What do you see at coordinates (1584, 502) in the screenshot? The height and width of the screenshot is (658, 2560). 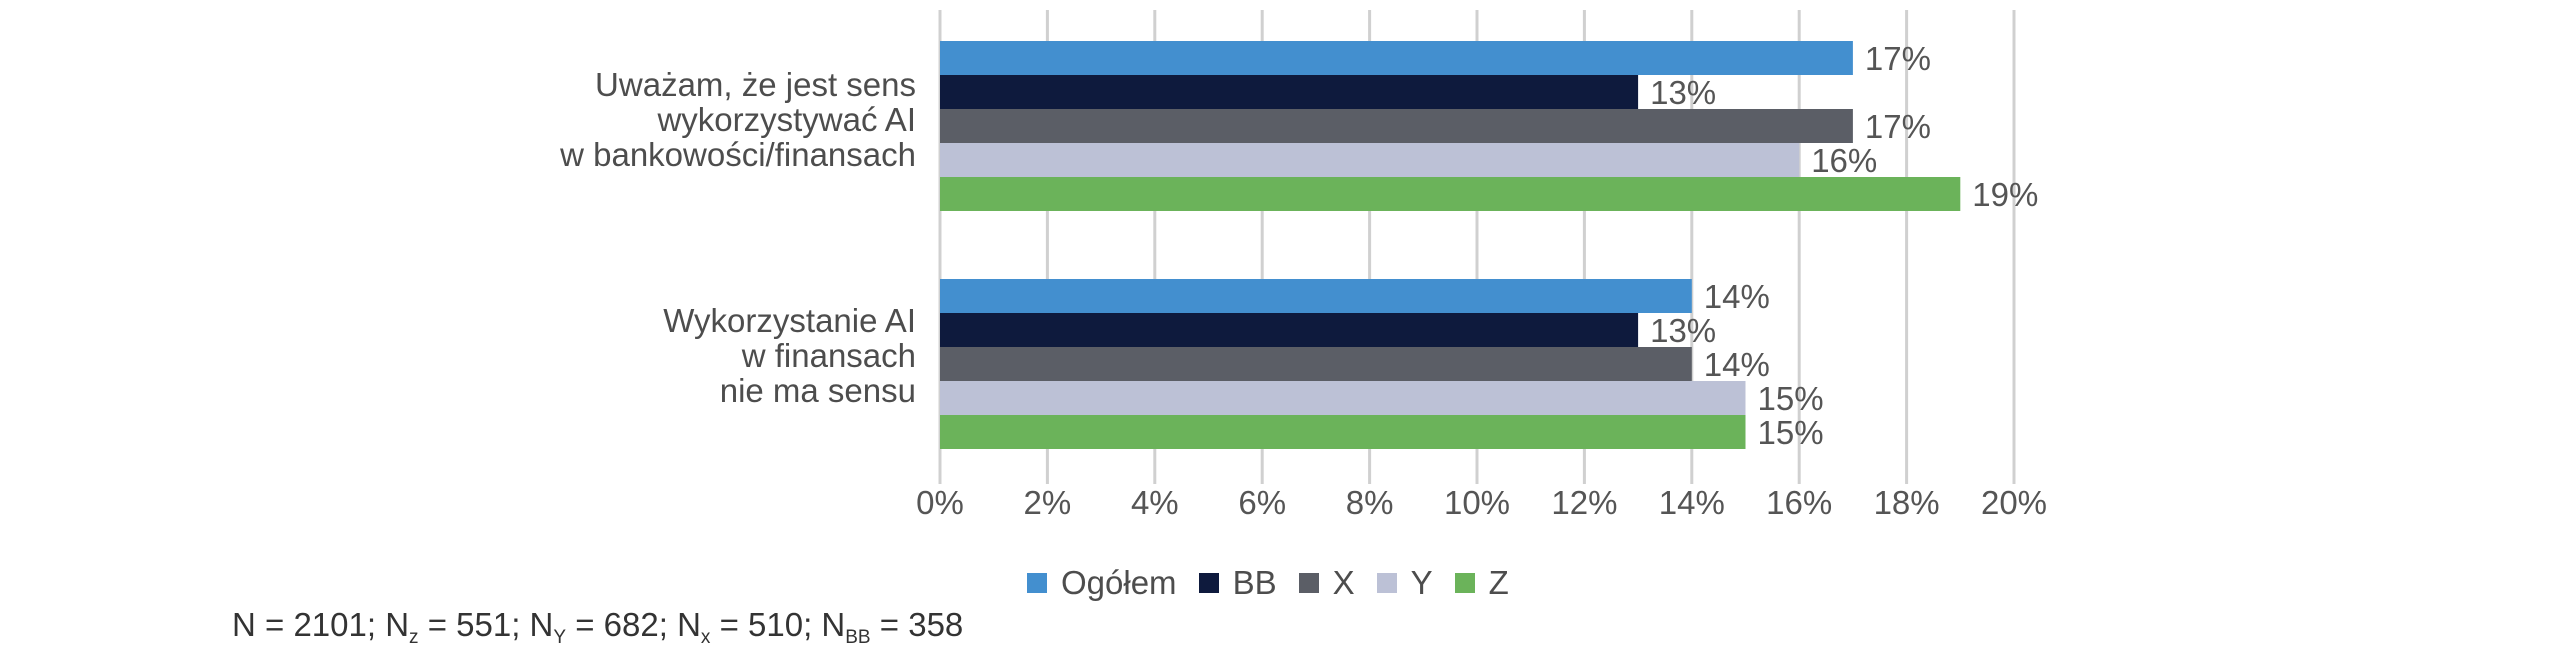 I see `x-tick-label: 12%` at bounding box center [1584, 502].